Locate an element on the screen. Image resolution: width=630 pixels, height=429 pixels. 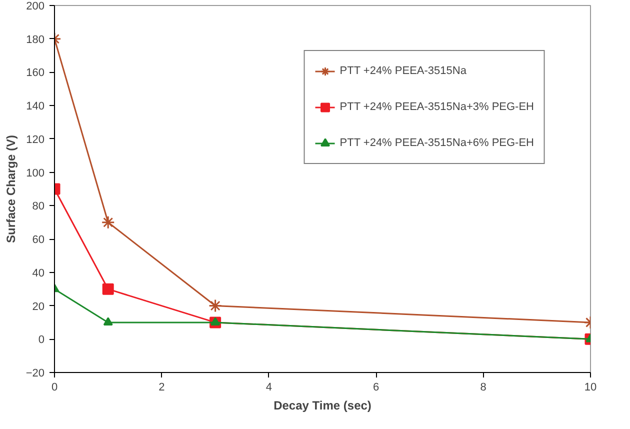
legend-label: PTT +24% PEEA-3515Na is located at coordinates (403, 71).